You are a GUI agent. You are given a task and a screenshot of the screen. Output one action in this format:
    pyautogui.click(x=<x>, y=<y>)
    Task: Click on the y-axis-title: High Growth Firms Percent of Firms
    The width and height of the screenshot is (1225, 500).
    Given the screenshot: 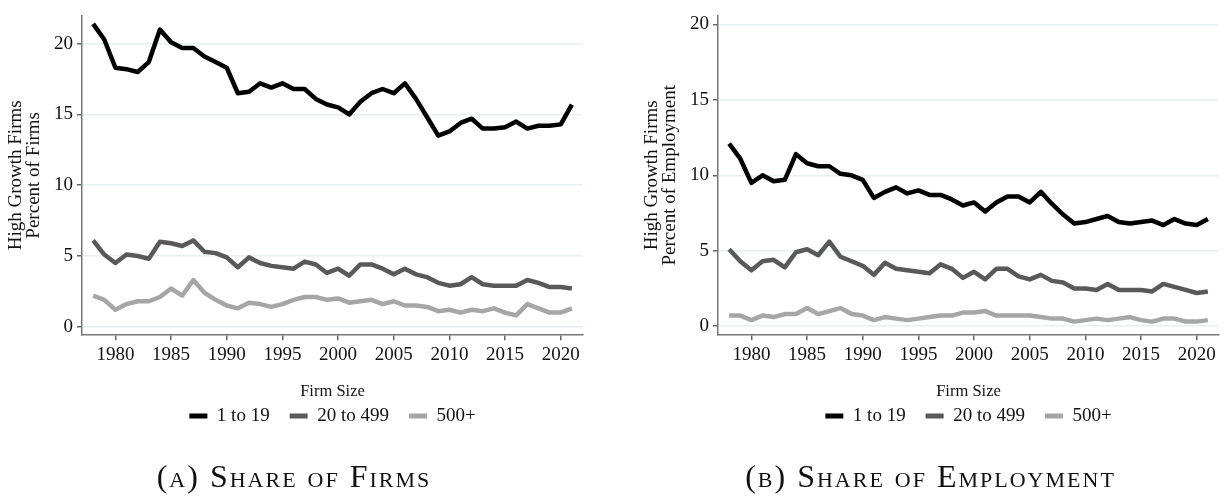 What is the action you would take?
    pyautogui.click(x=24, y=175)
    